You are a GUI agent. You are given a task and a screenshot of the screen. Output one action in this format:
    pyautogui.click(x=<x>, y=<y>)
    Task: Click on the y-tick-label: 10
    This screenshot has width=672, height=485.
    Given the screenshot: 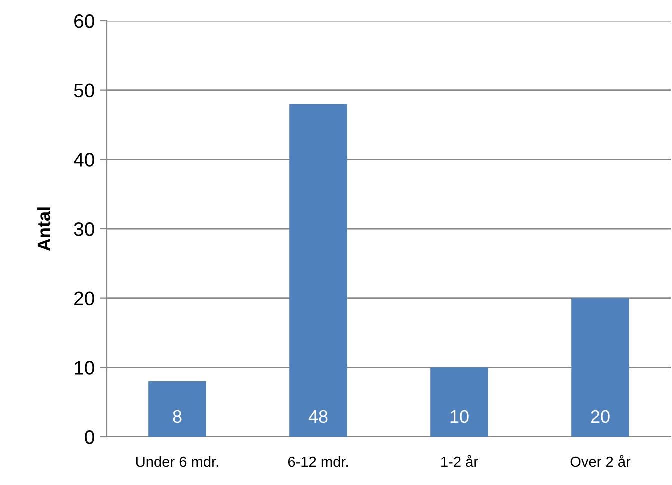 What is the action you would take?
    pyautogui.click(x=84, y=368)
    